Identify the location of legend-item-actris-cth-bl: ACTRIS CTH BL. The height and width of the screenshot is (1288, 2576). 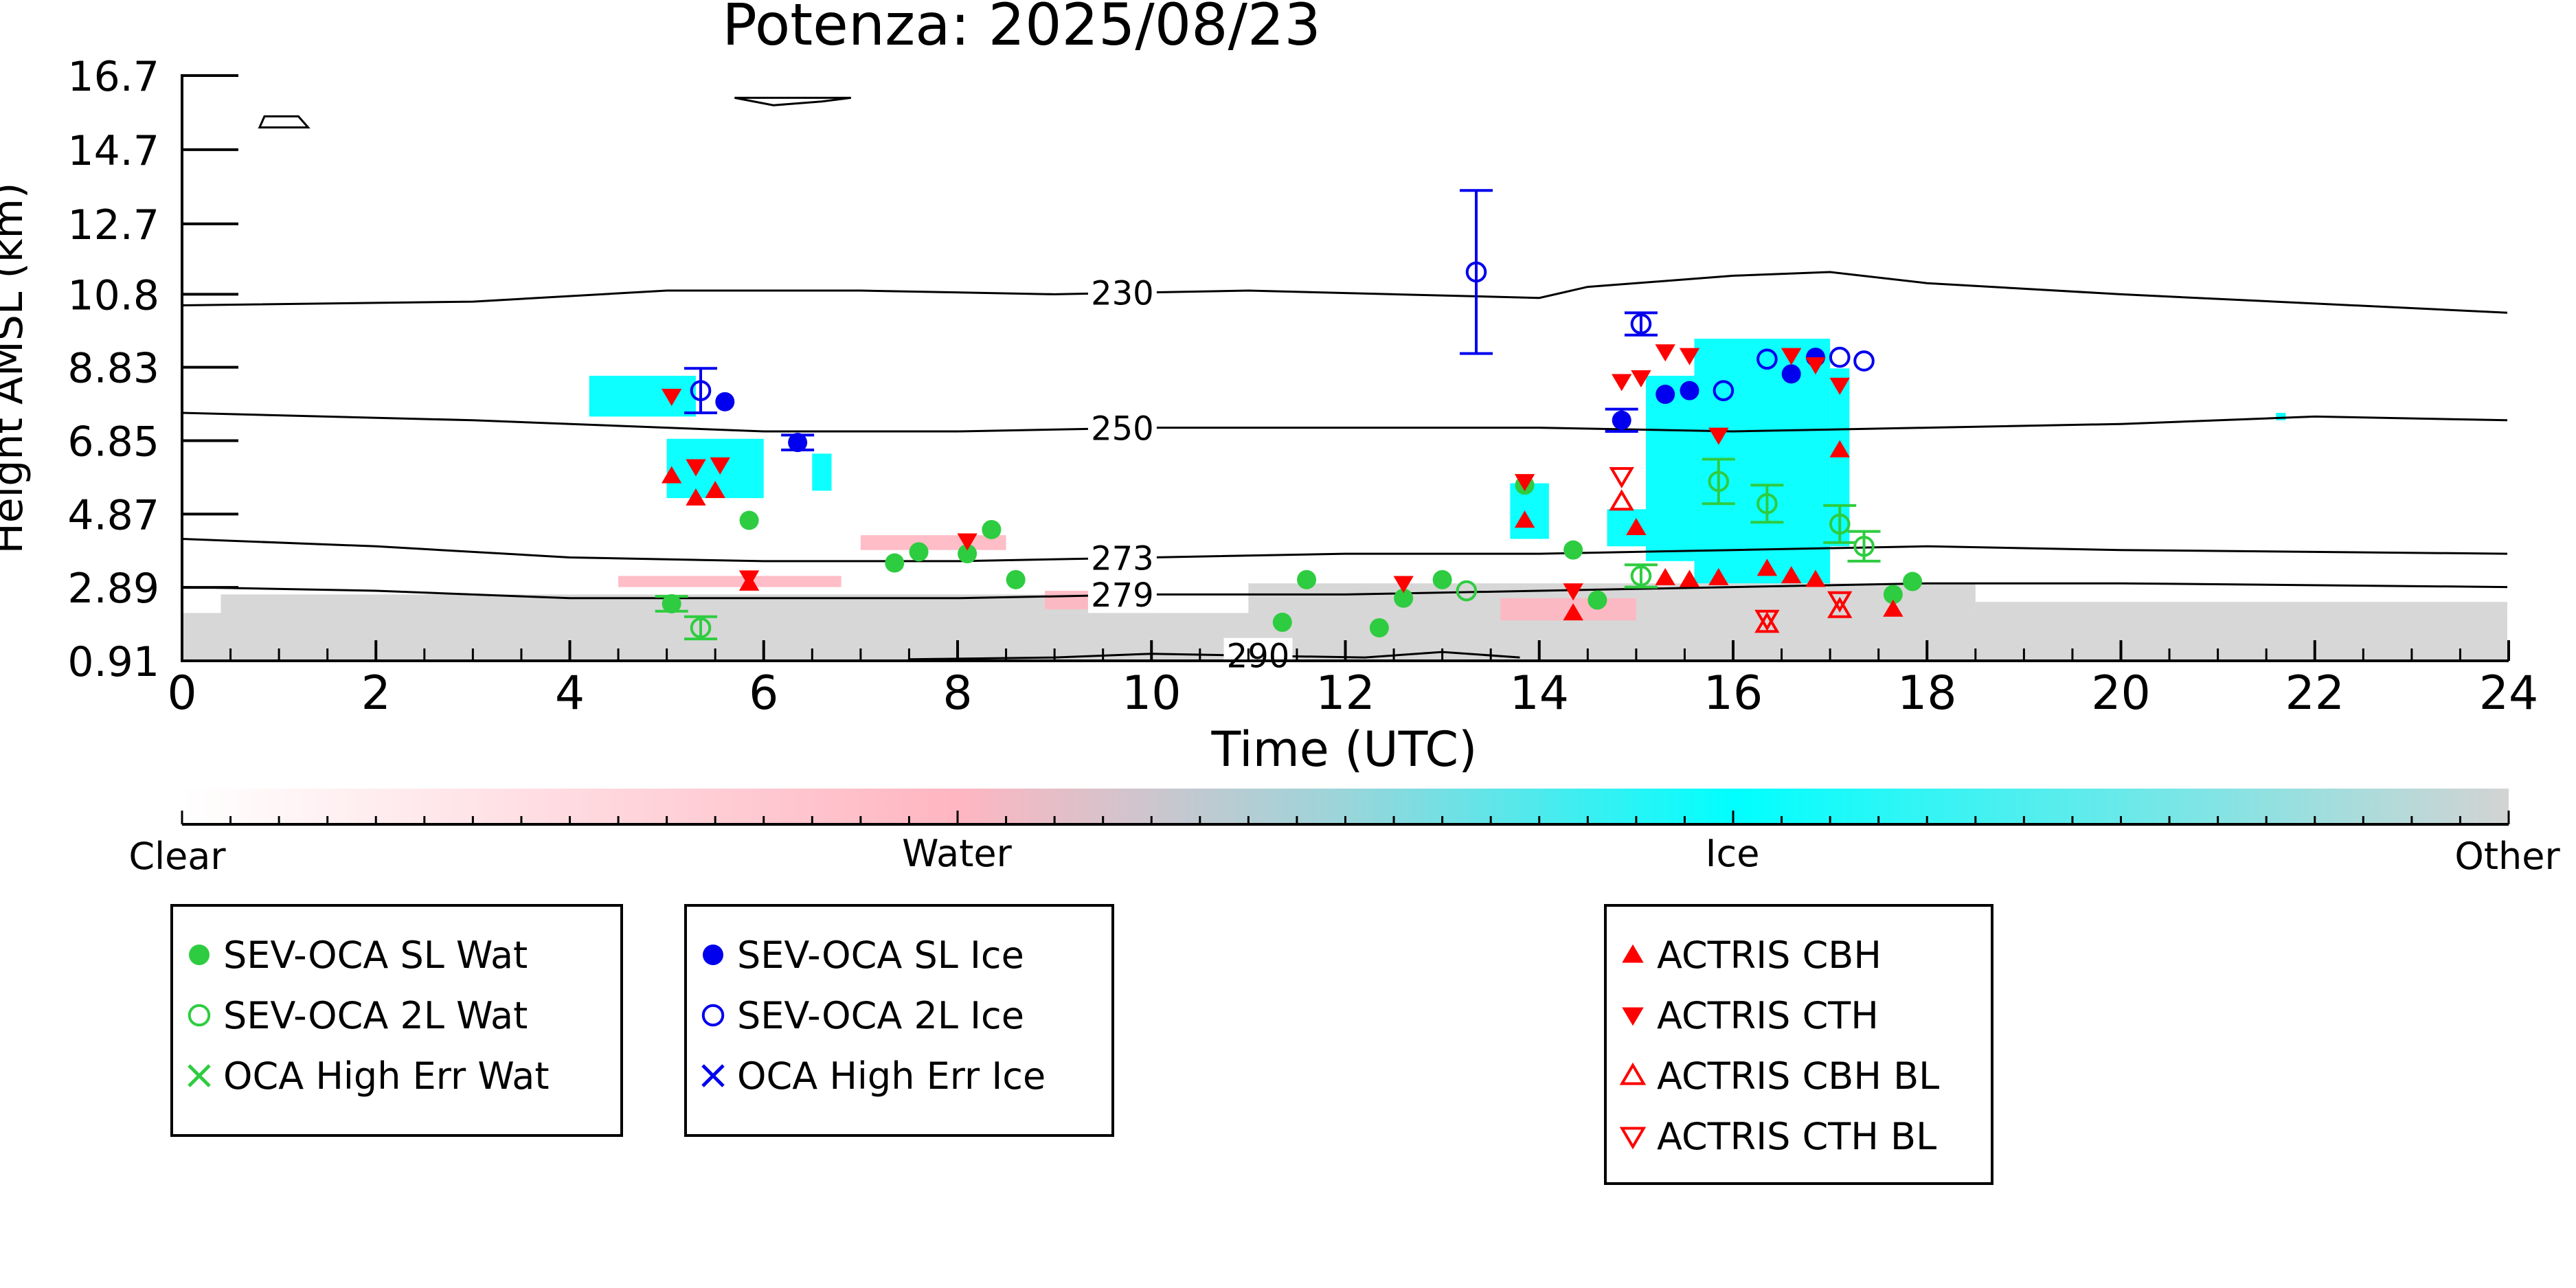
(1777, 1136).